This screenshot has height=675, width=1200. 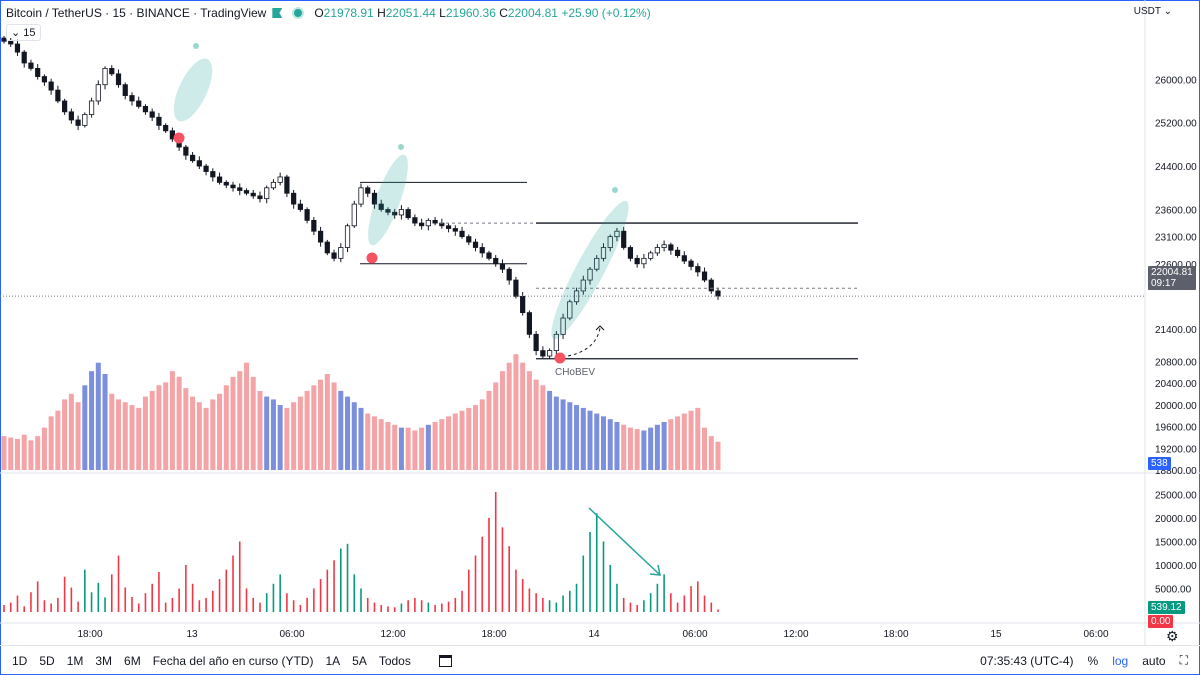 What do you see at coordinates (996, 634) in the screenshot?
I see `time-tick-label: 15` at bounding box center [996, 634].